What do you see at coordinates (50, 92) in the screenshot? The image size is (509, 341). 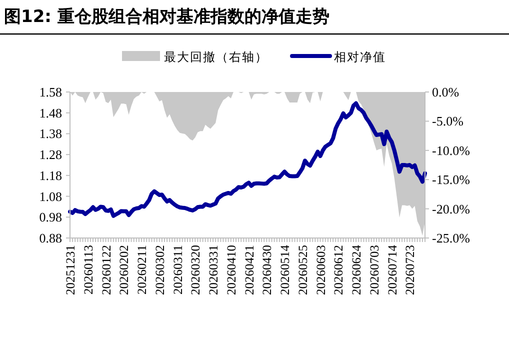 I see `y-tick-label: 1.58` at bounding box center [50, 92].